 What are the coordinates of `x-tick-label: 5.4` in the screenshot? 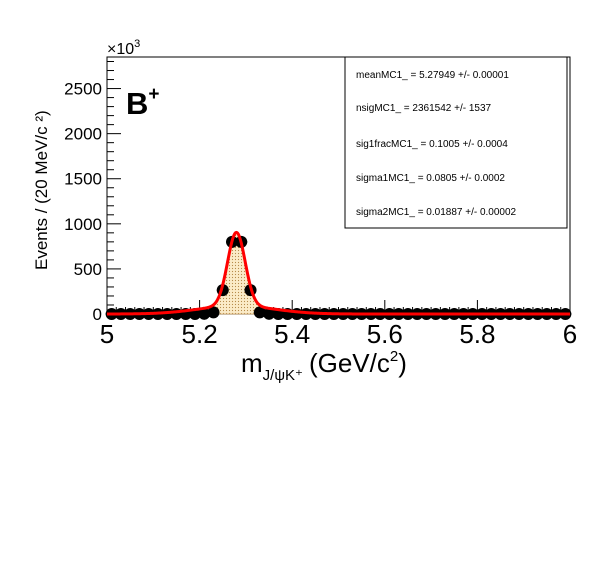 It's located at (292, 334).